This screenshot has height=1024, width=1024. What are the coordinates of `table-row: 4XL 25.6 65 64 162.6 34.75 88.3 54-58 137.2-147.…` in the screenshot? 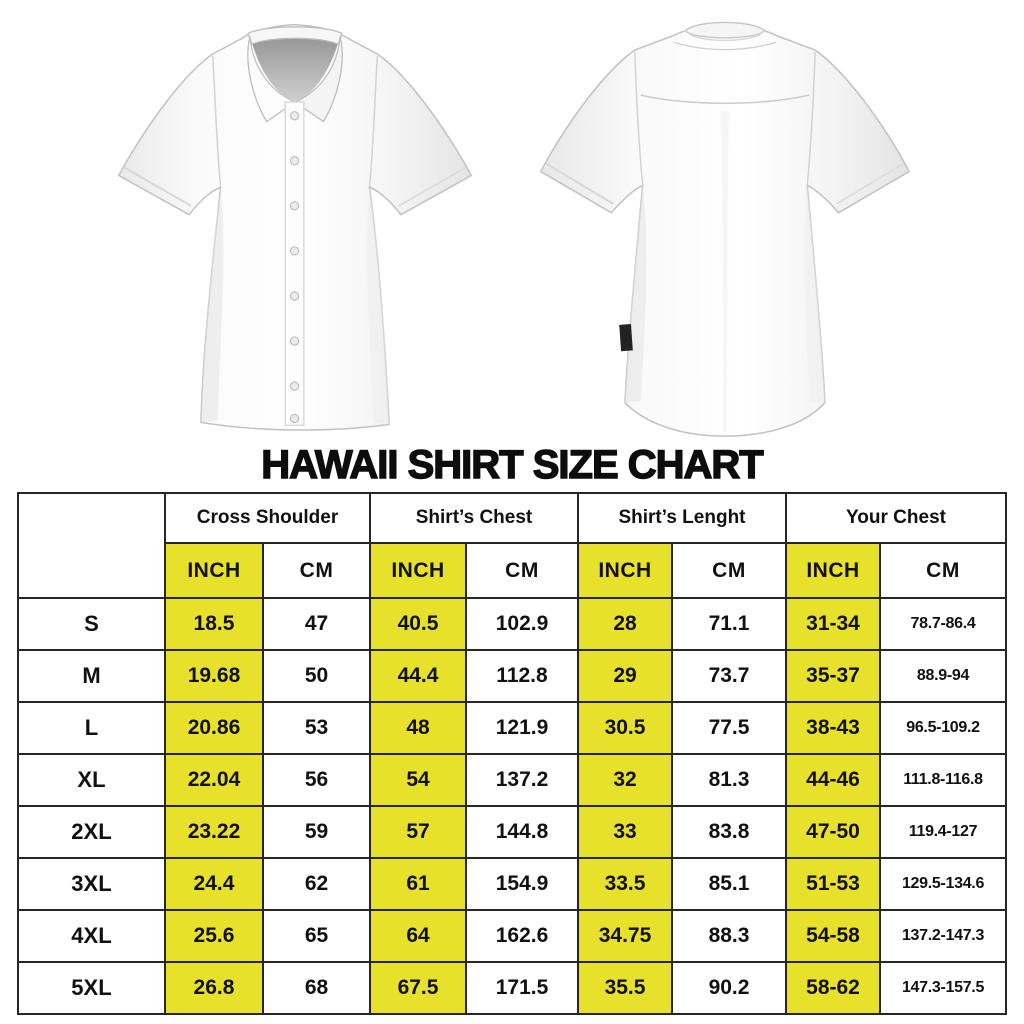 It's located at (511, 936).